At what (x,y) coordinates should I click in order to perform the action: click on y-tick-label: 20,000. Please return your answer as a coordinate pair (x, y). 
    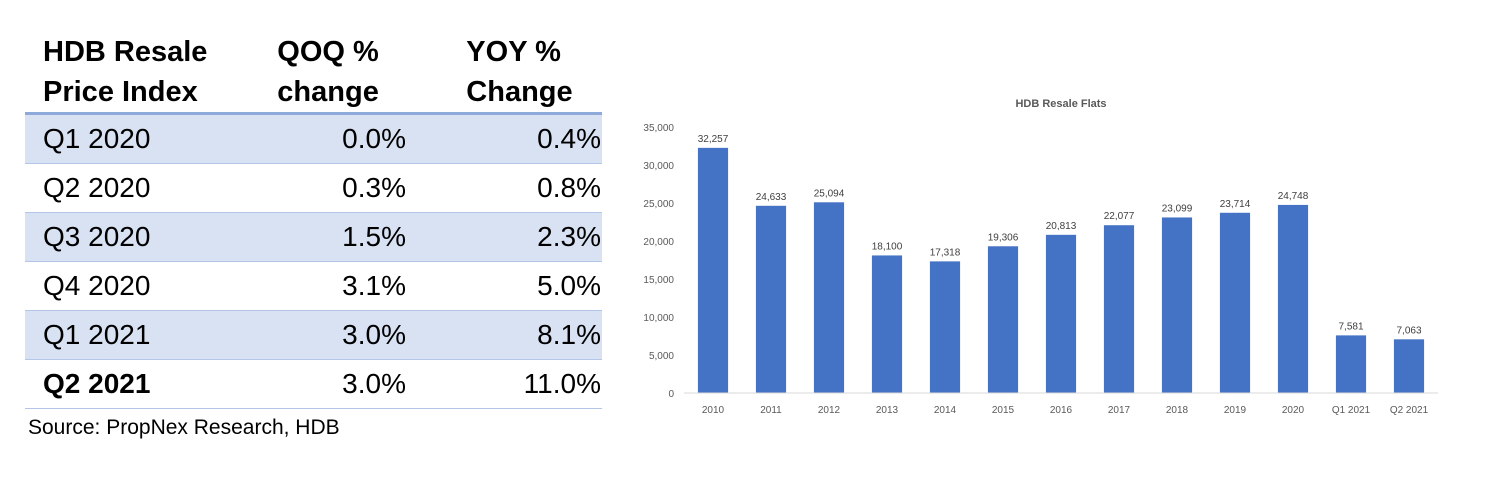
    Looking at the image, I should click on (658, 242).